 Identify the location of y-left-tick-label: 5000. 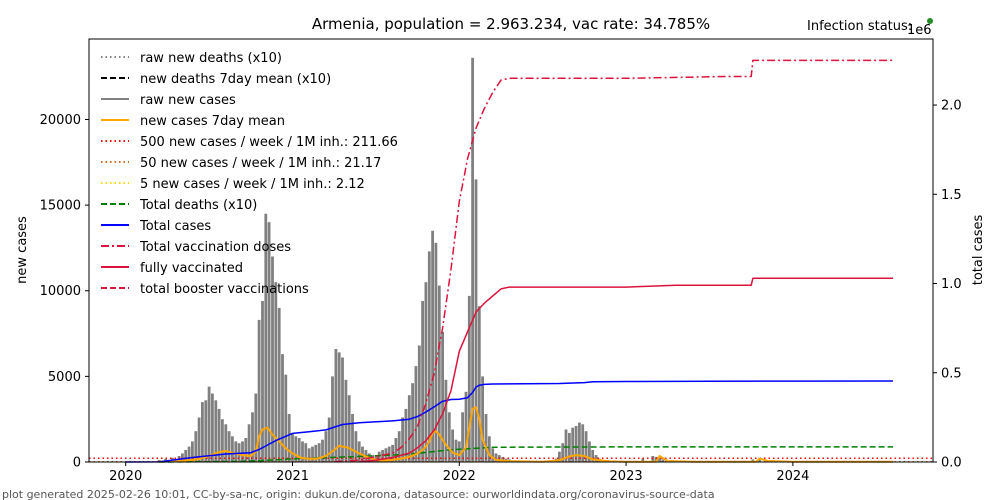
(64, 377).